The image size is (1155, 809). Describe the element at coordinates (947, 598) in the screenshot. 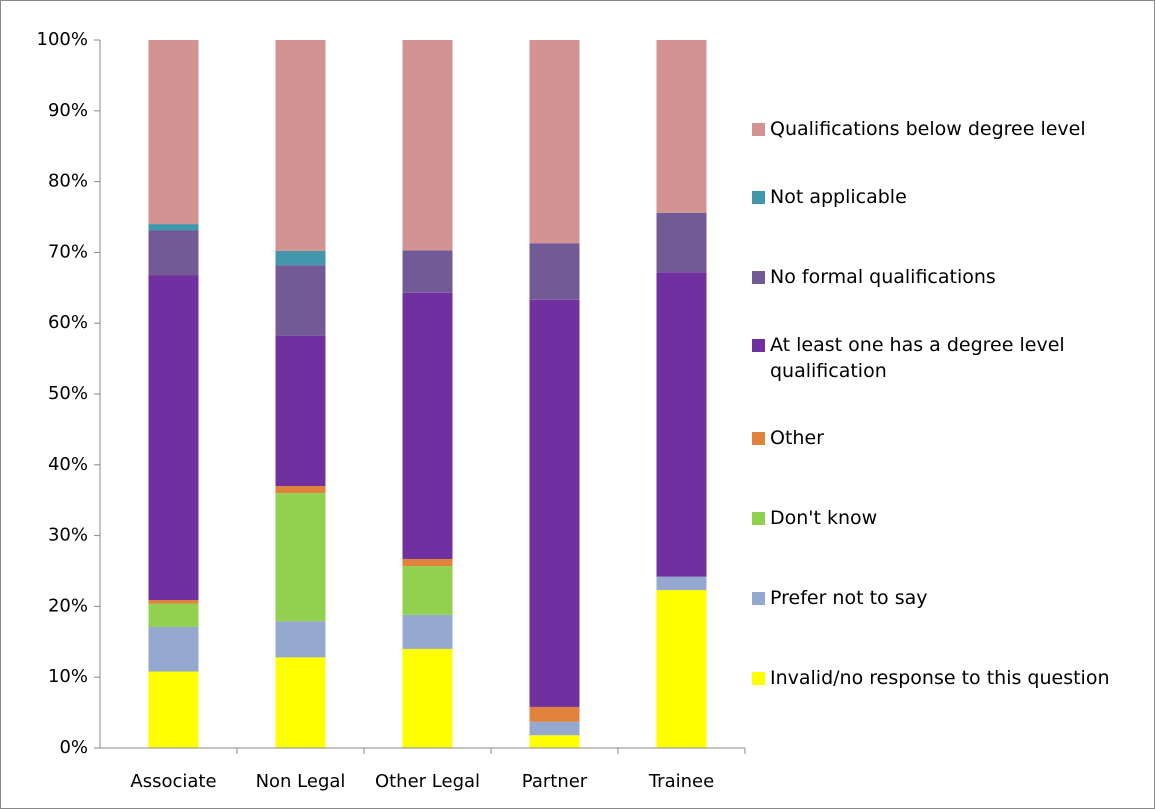

I see `legend-item: Prefer not to say` at that location.